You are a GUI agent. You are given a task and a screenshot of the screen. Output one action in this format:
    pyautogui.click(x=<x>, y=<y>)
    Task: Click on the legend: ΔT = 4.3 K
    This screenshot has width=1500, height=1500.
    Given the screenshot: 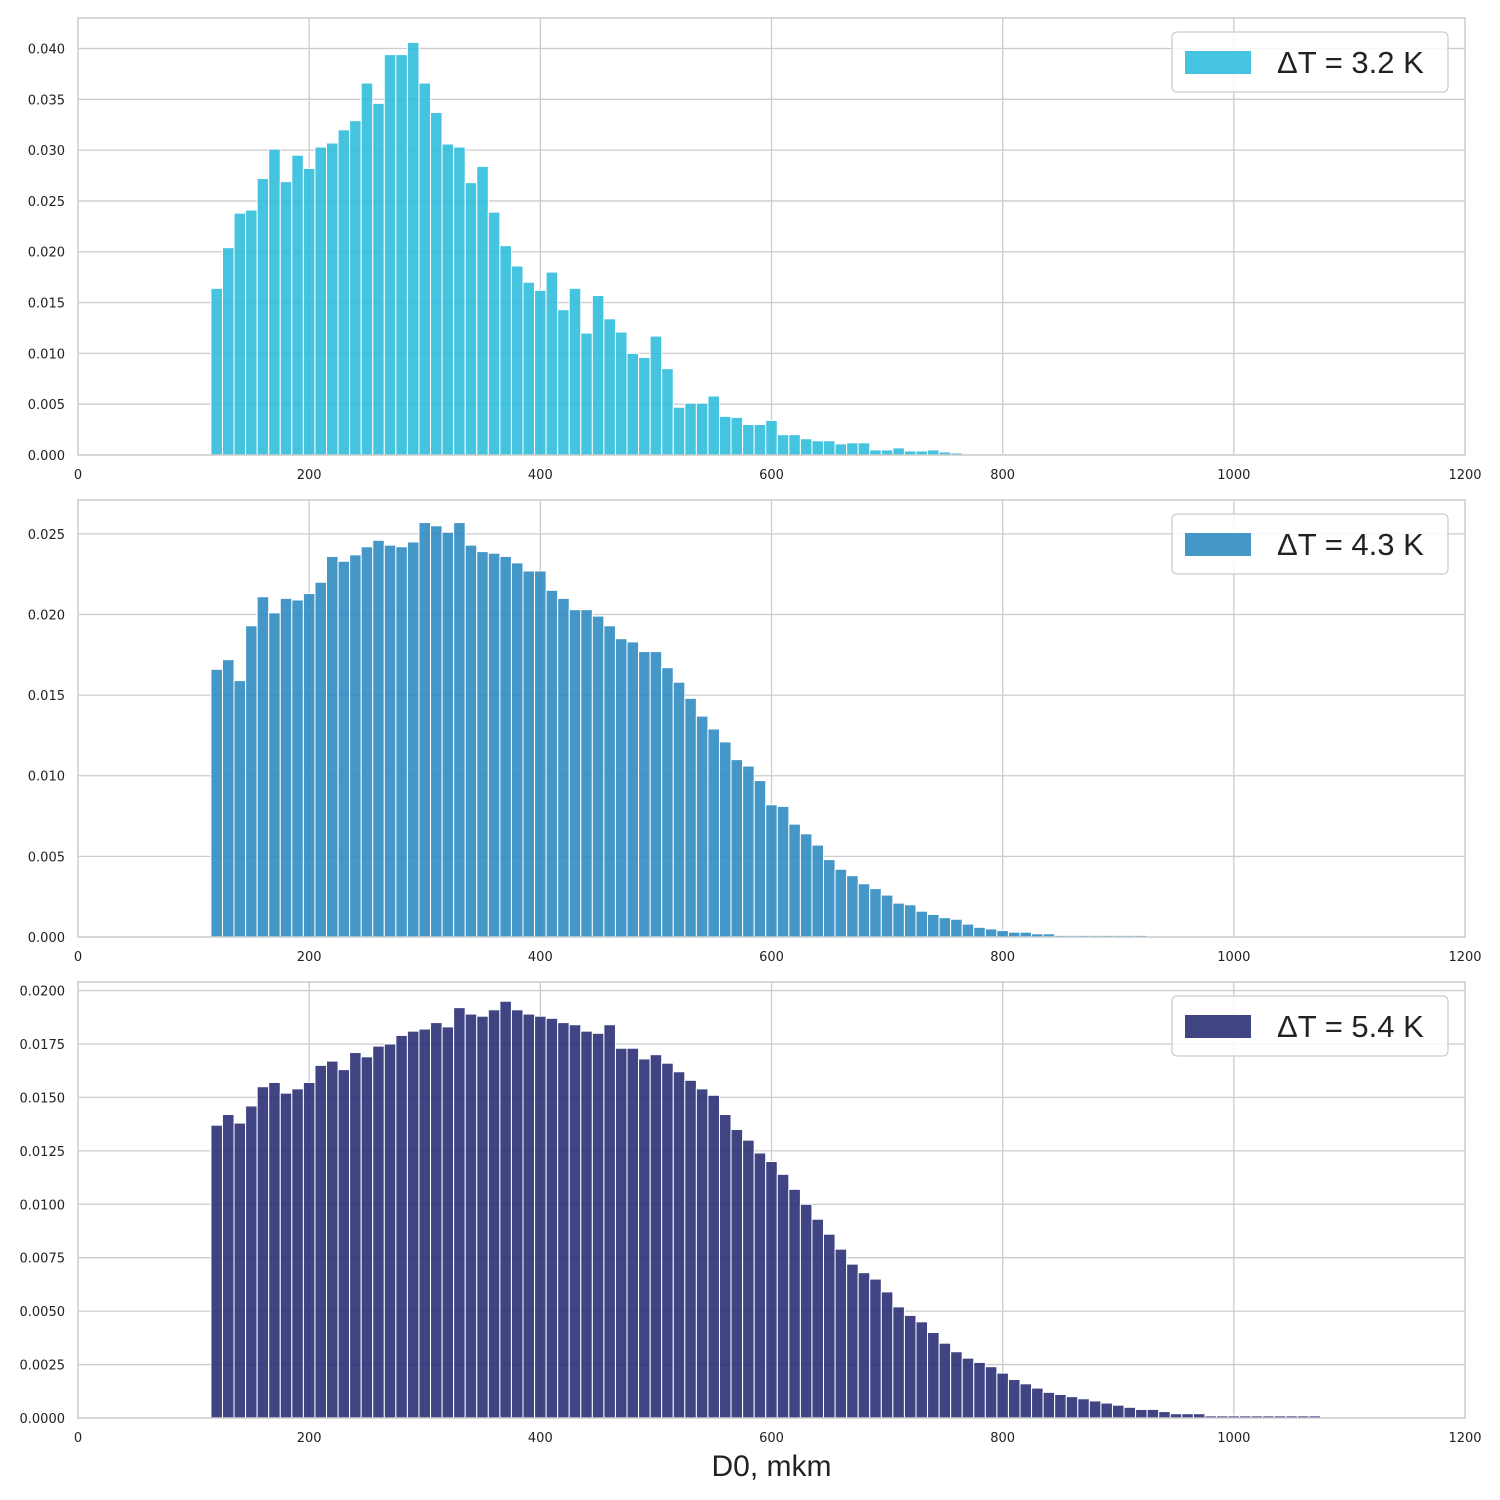 What is the action you would take?
    pyautogui.click(x=1310, y=544)
    